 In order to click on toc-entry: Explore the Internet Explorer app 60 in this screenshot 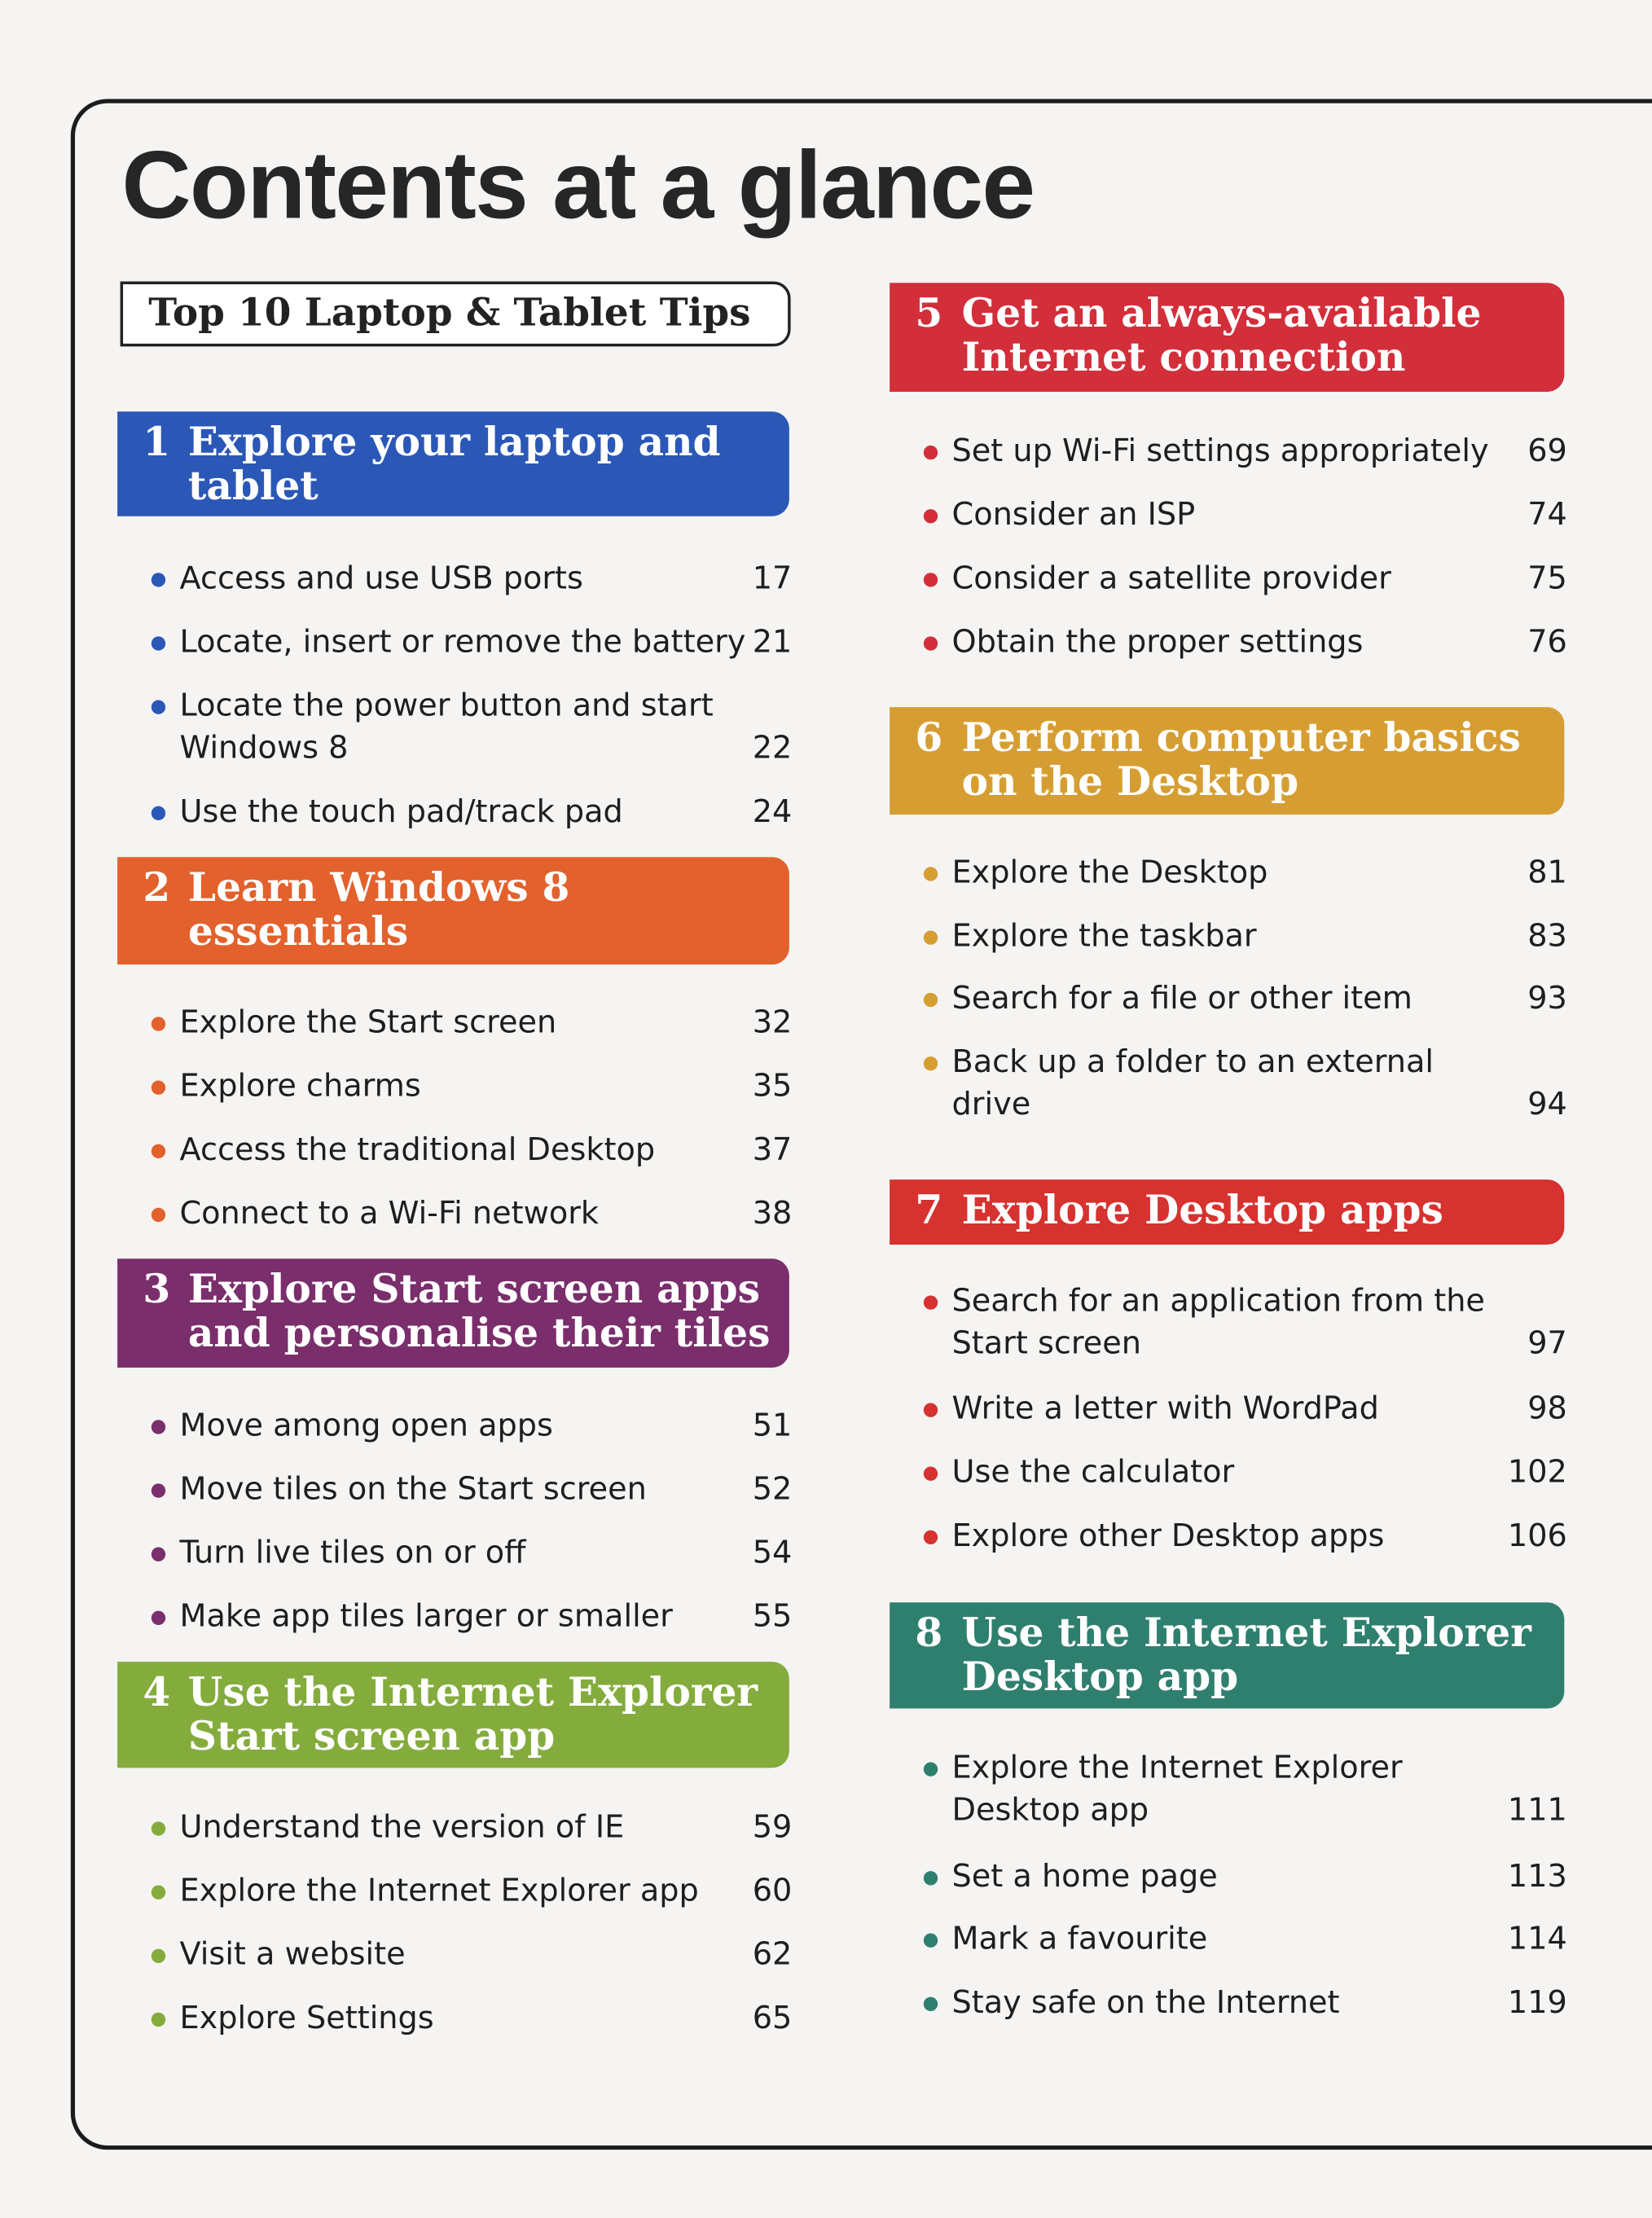, I will do `click(472, 1892)`.